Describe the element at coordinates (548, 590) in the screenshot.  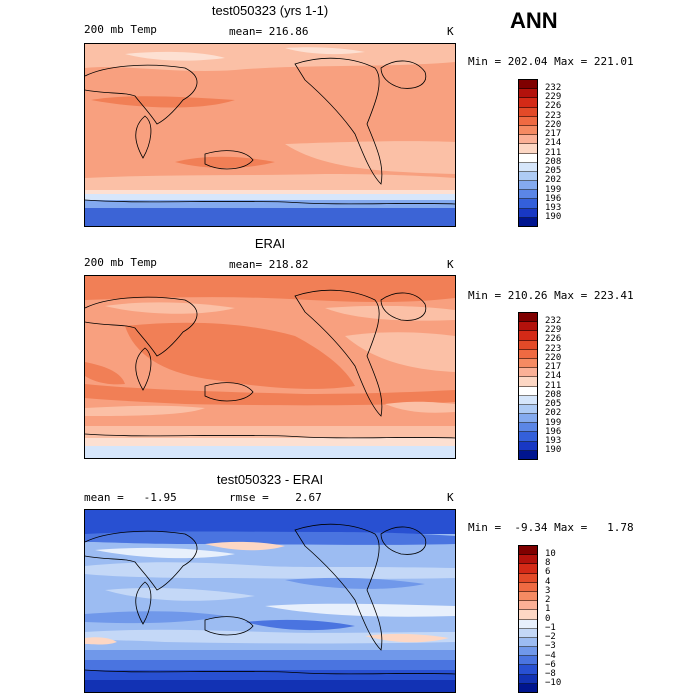
I see `colorbar-tick-label: 3` at that location.